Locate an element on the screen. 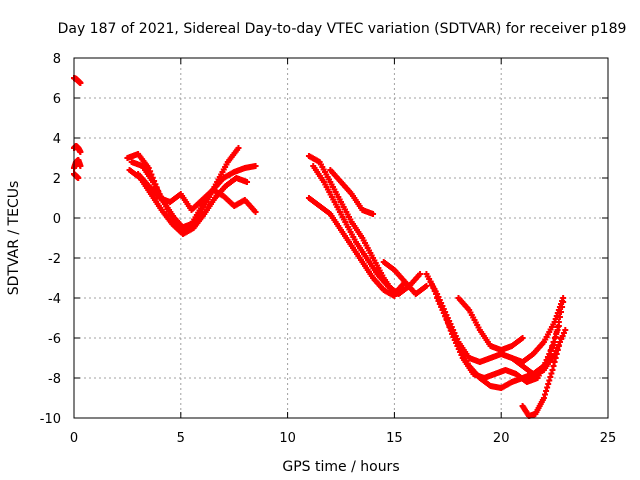  series-trace-a is located at coordinates (77, 80).